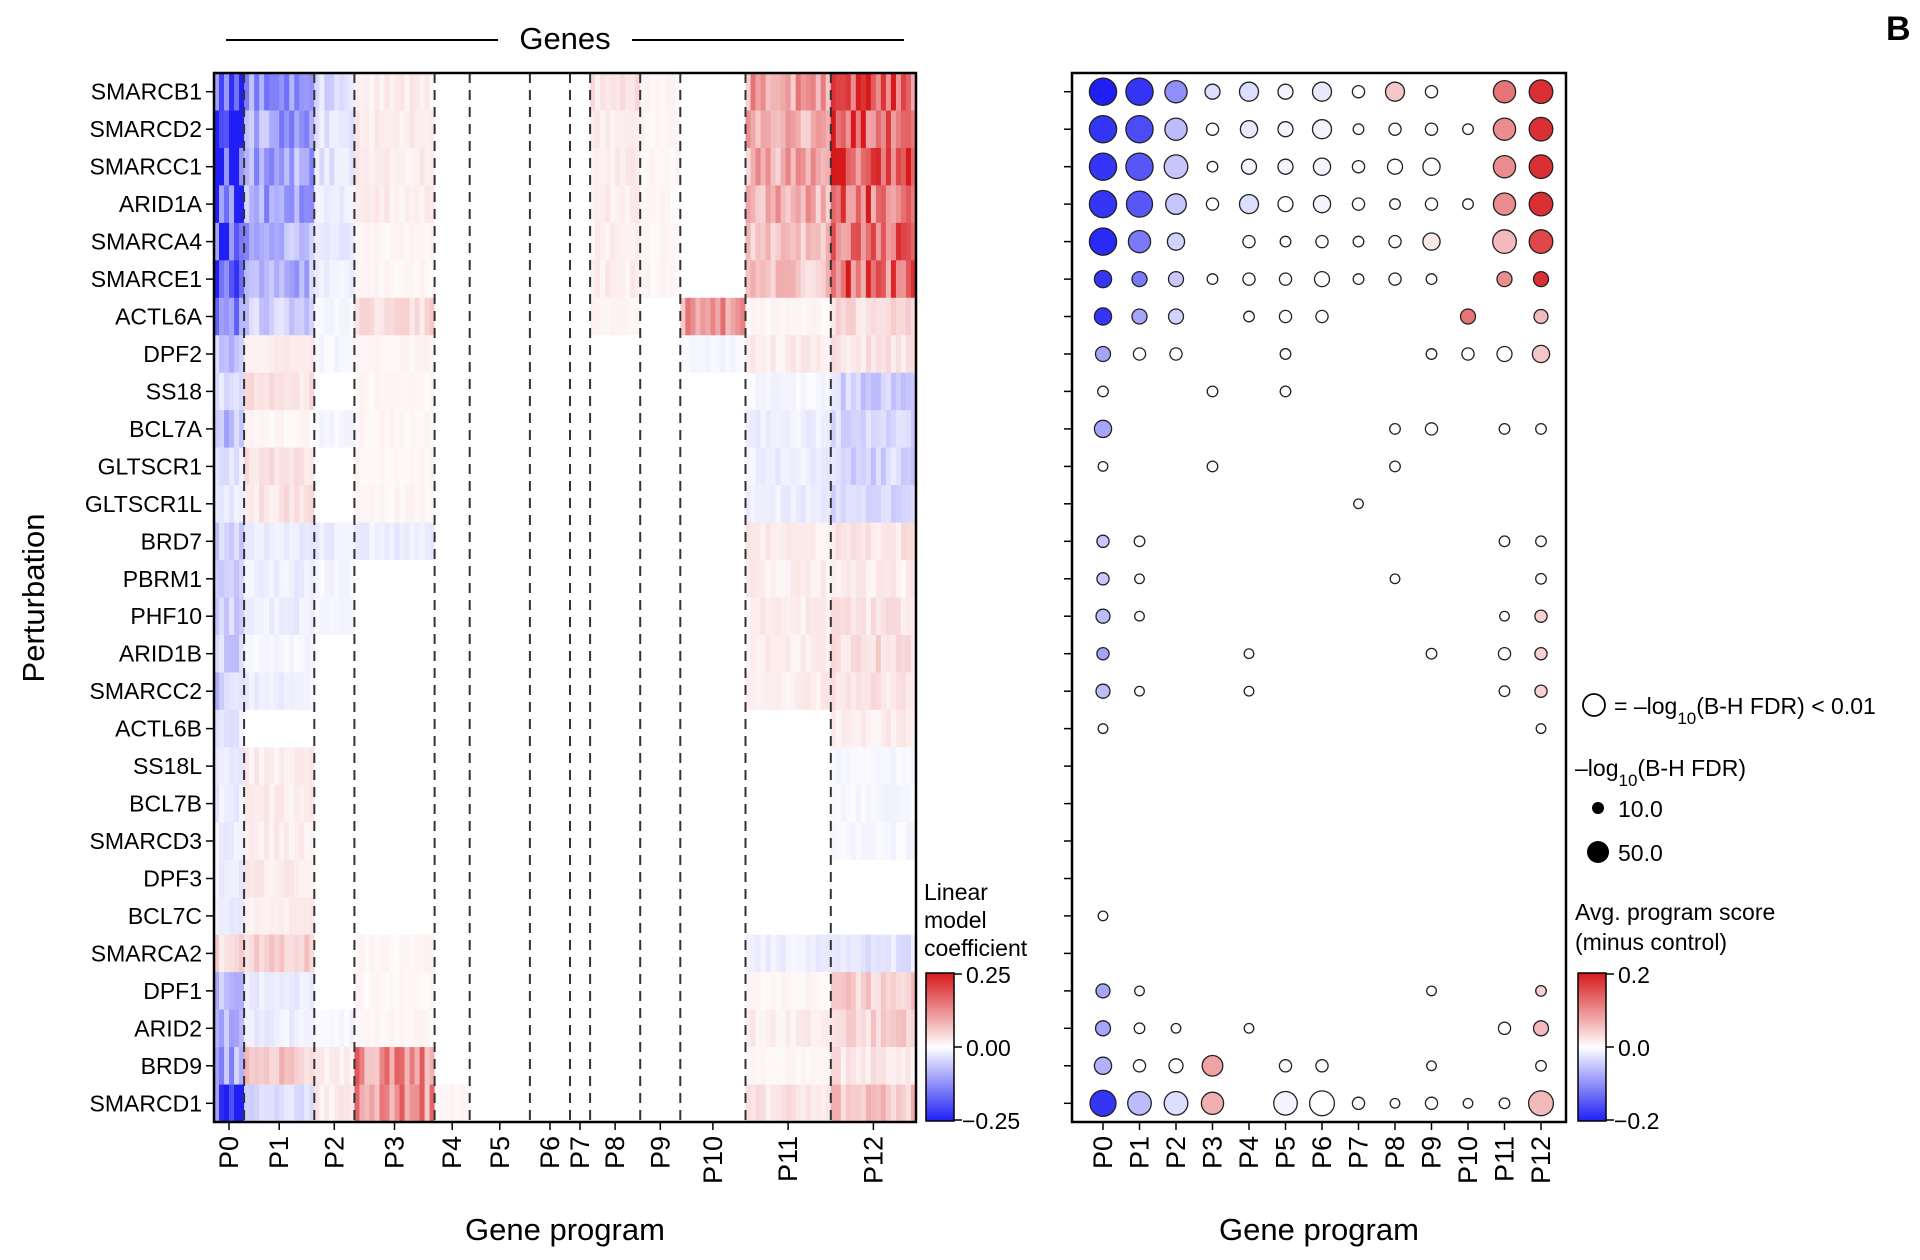  What do you see at coordinates (991, 1121) in the screenshot?
I see `heatmap-colorbar-tick-label-bottom: −0.25` at bounding box center [991, 1121].